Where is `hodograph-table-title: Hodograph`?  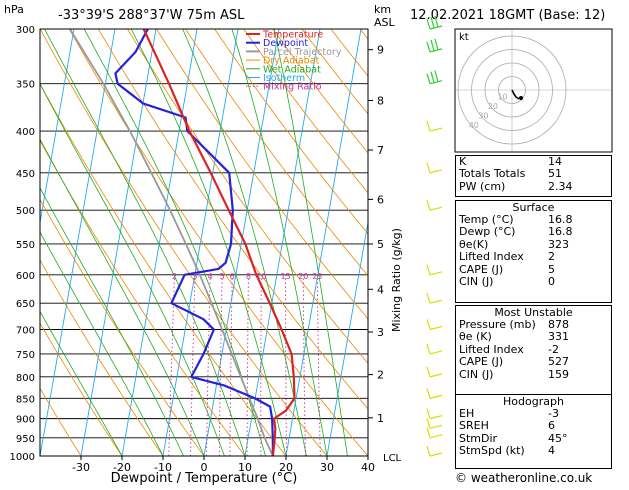
hodograph-table-title: Hodograph is located at coordinates (533, 401).